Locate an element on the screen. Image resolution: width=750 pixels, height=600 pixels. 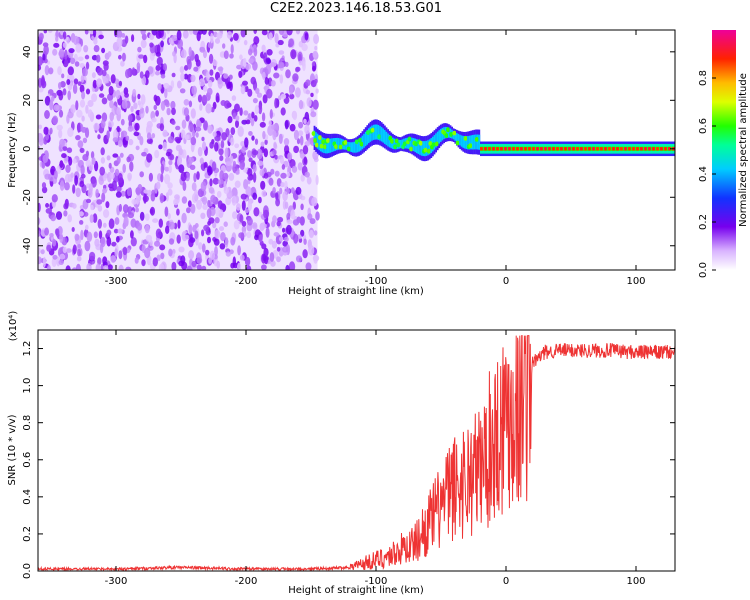
y-tick-label: 20 is located at coordinates (27, 100).